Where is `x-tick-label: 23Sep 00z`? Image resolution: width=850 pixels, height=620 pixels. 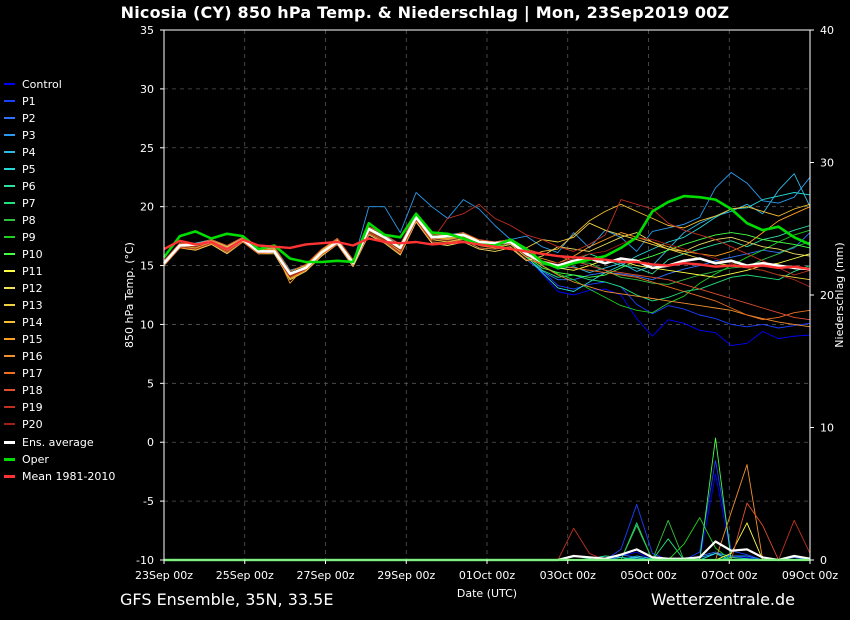 x-tick-label: 23Sep 00z is located at coordinates (164, 575).